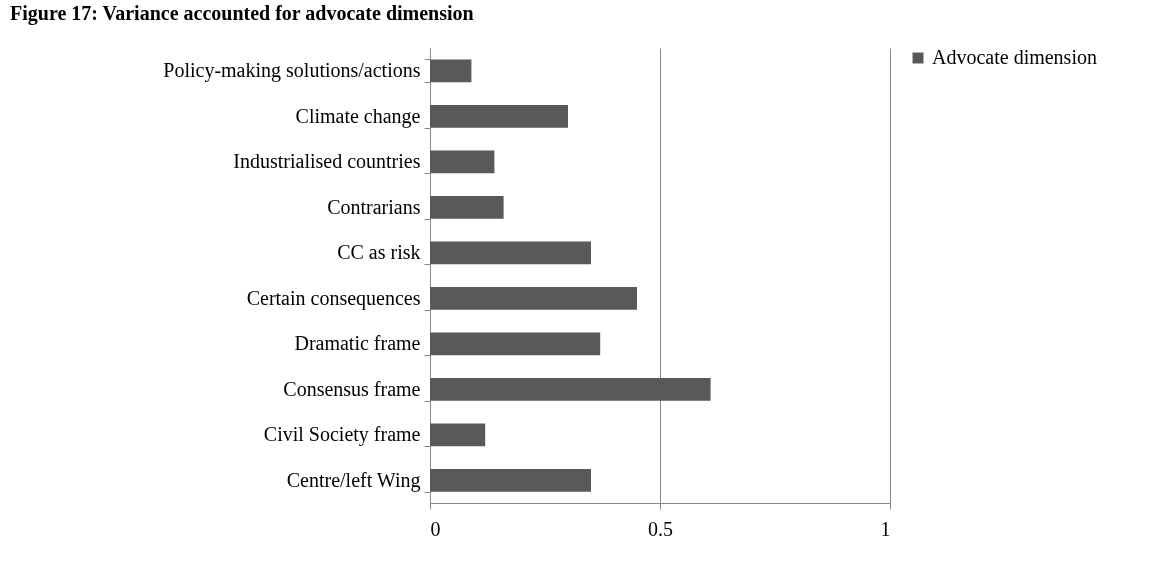  I want to click on y-tick-label: Civil Society frame, so click(342, 435).